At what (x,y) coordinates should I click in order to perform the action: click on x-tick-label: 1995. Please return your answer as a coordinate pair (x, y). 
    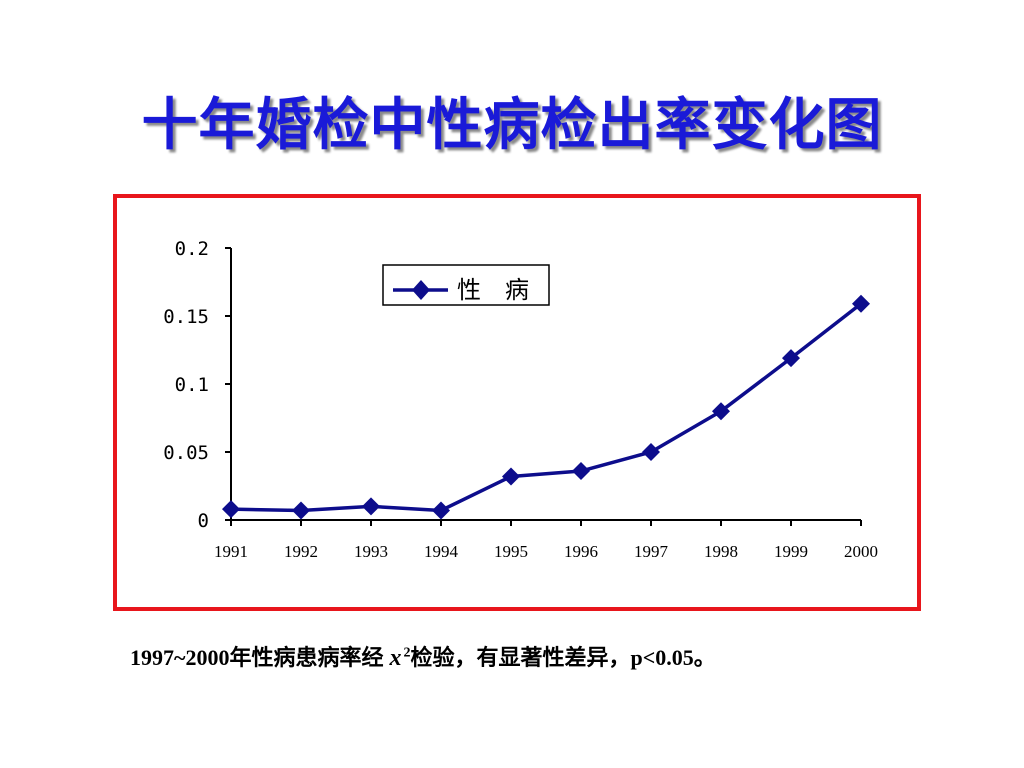
    Looking at the image, I should click on (511, 551).